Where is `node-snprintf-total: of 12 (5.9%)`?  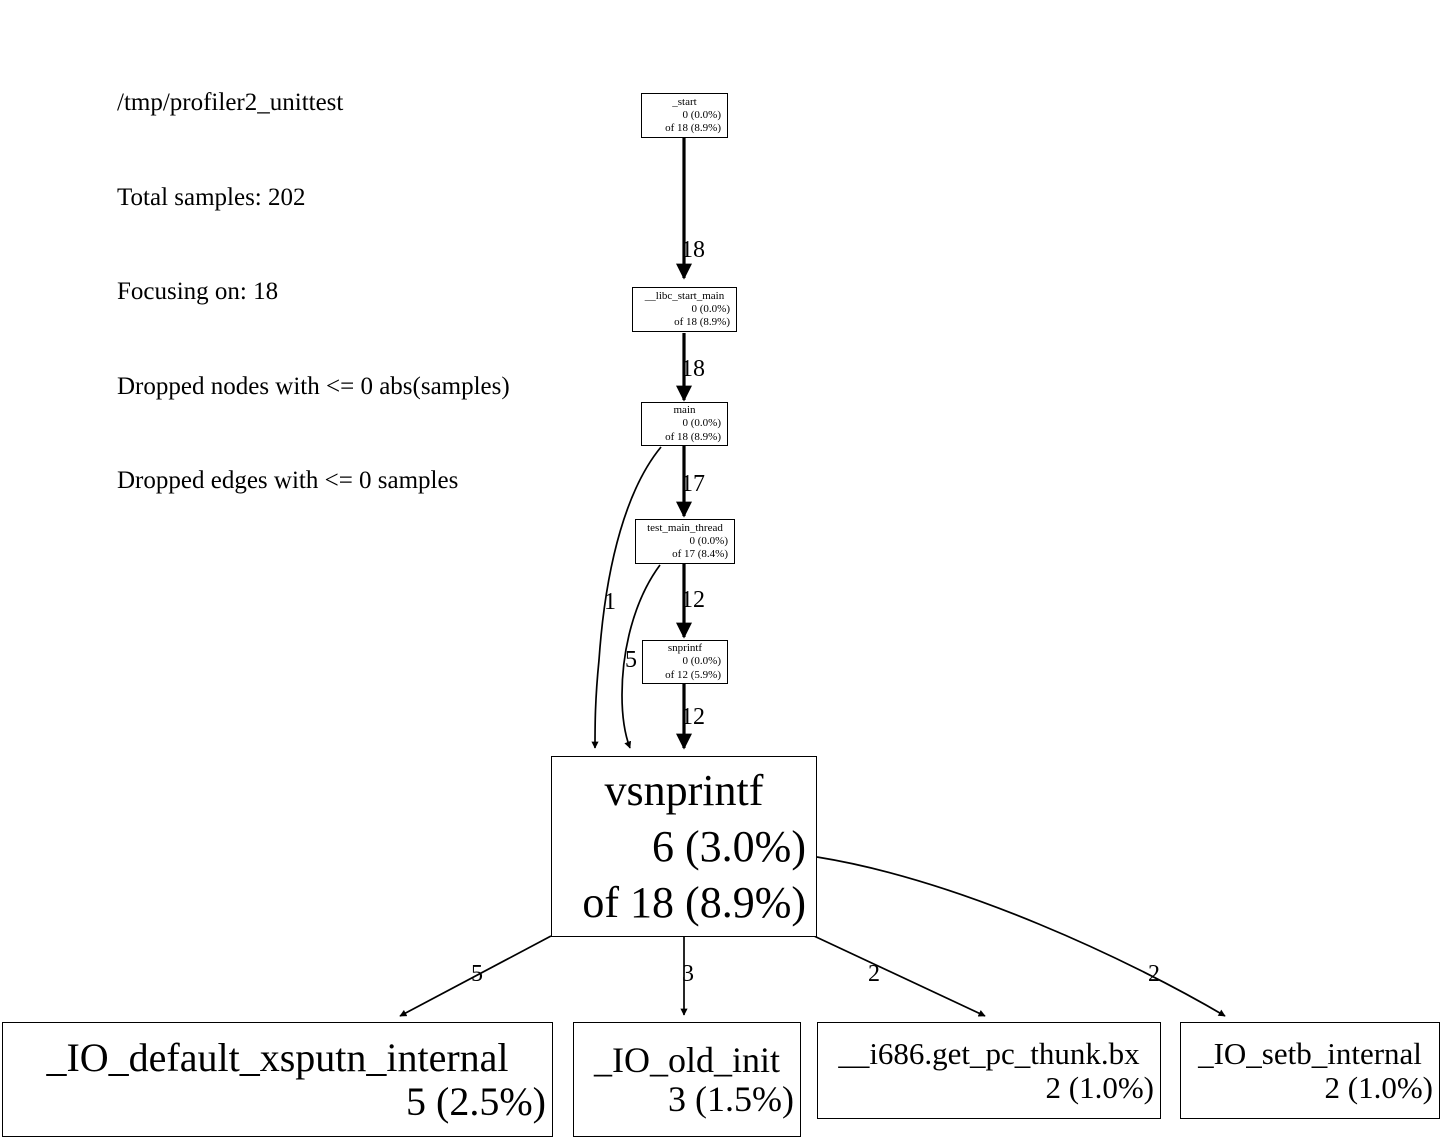 node-snprintf-total: of 12 (5.9%) is located at coordinates (693, 674).